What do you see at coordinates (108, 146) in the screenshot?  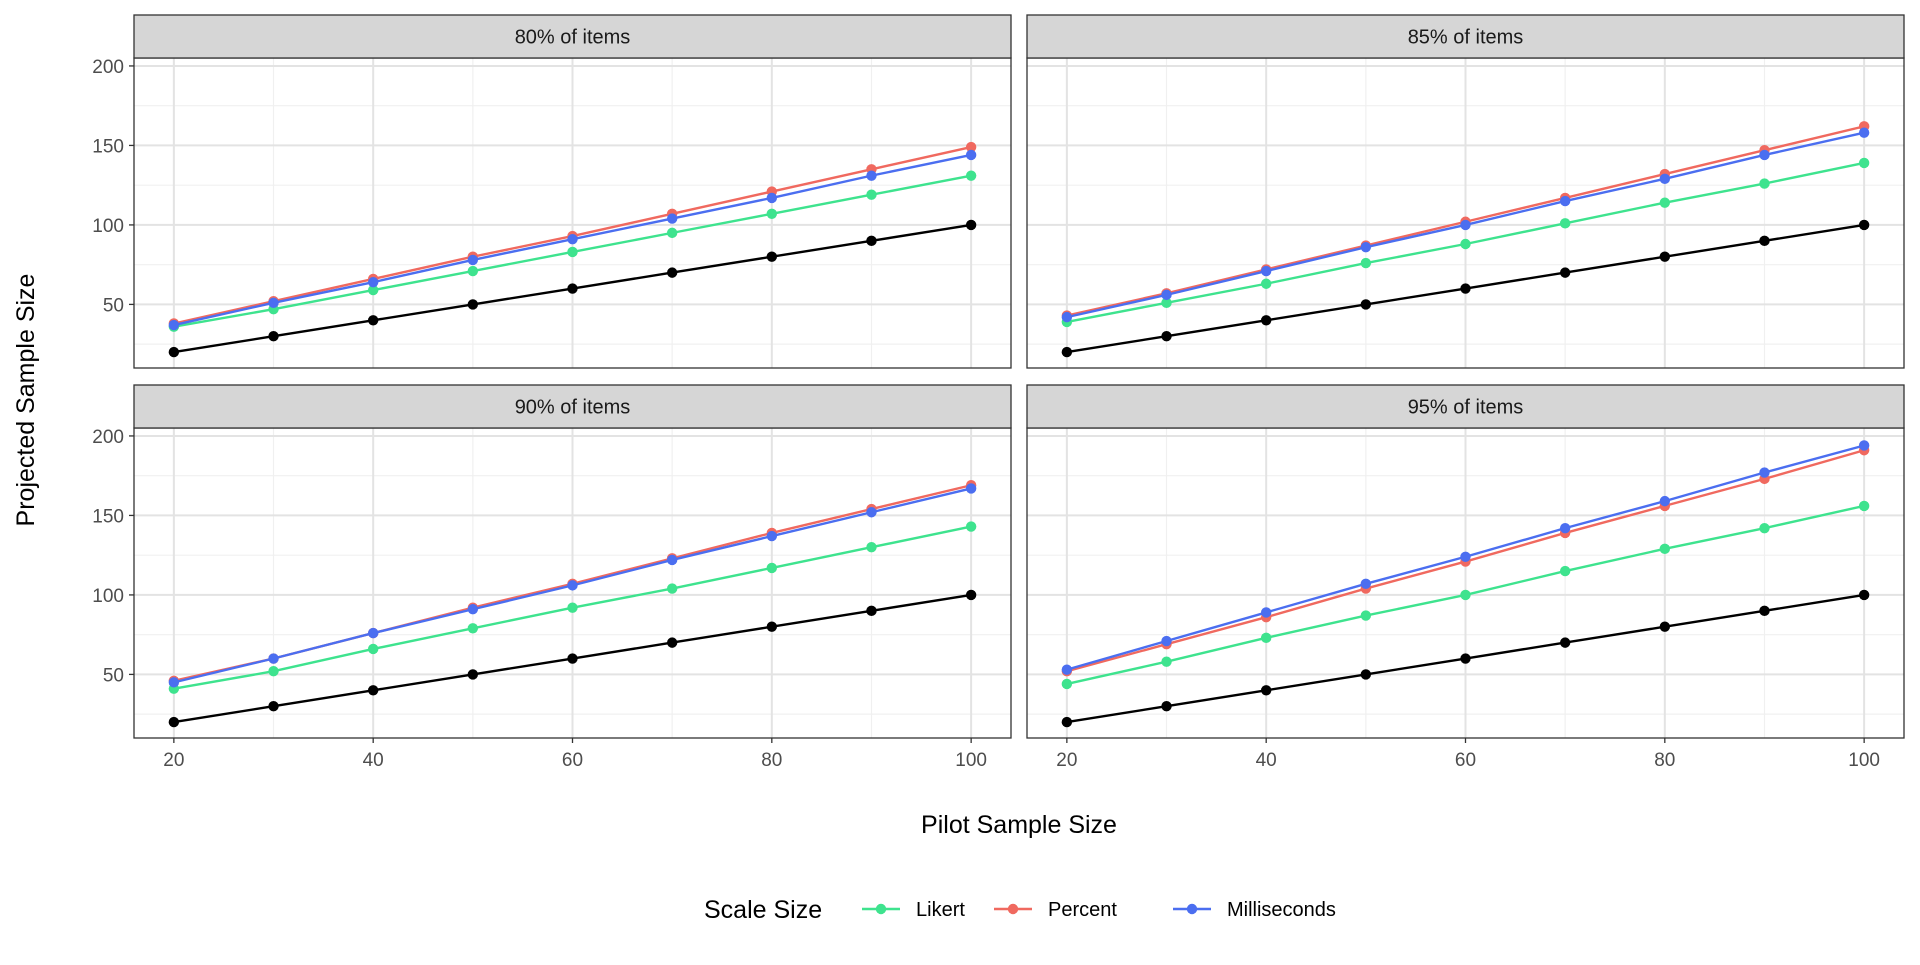 I see `y-tick-label: 150` at bounding box center [108, 146].